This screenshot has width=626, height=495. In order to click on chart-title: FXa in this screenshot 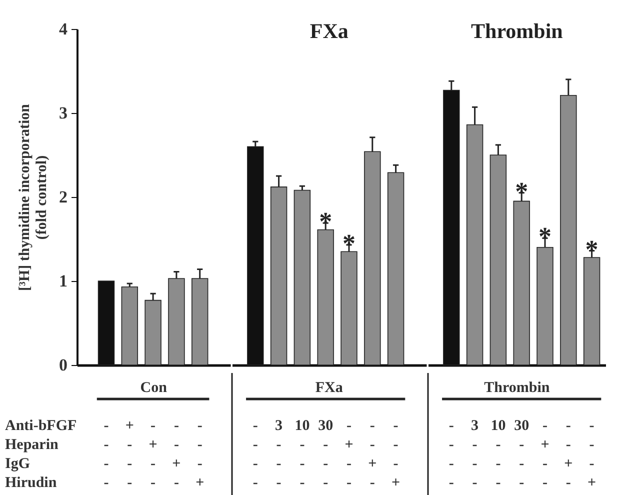, I will do `click(329, 31)`.